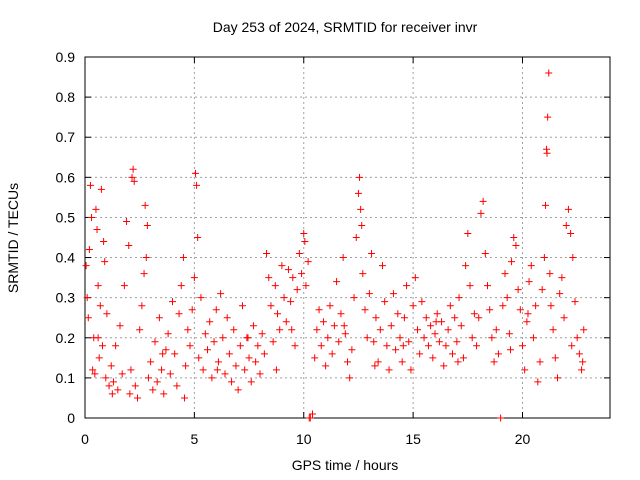  I want to click on y-tick-label: 0.5, so click(66, 217).